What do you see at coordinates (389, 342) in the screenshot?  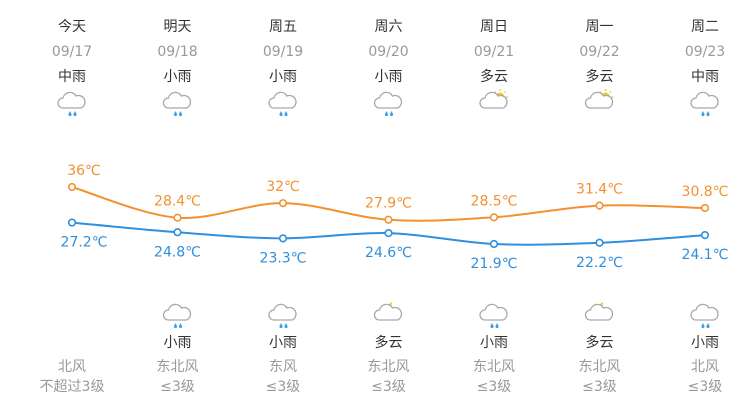 I see `night-weather: 多云` at bounding box center [389, 342].